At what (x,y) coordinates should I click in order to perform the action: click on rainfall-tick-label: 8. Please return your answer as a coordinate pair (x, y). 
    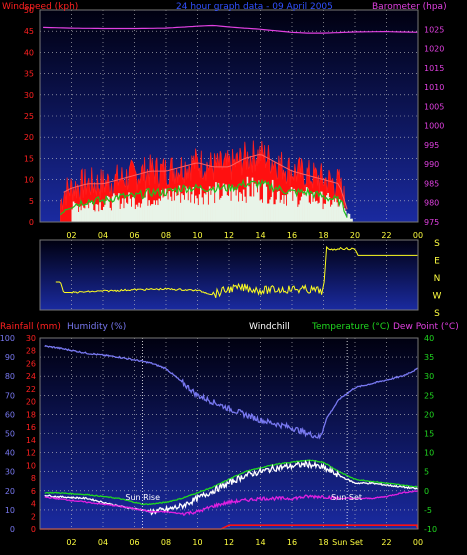
    Looking at the image, I should click on (33, 478).